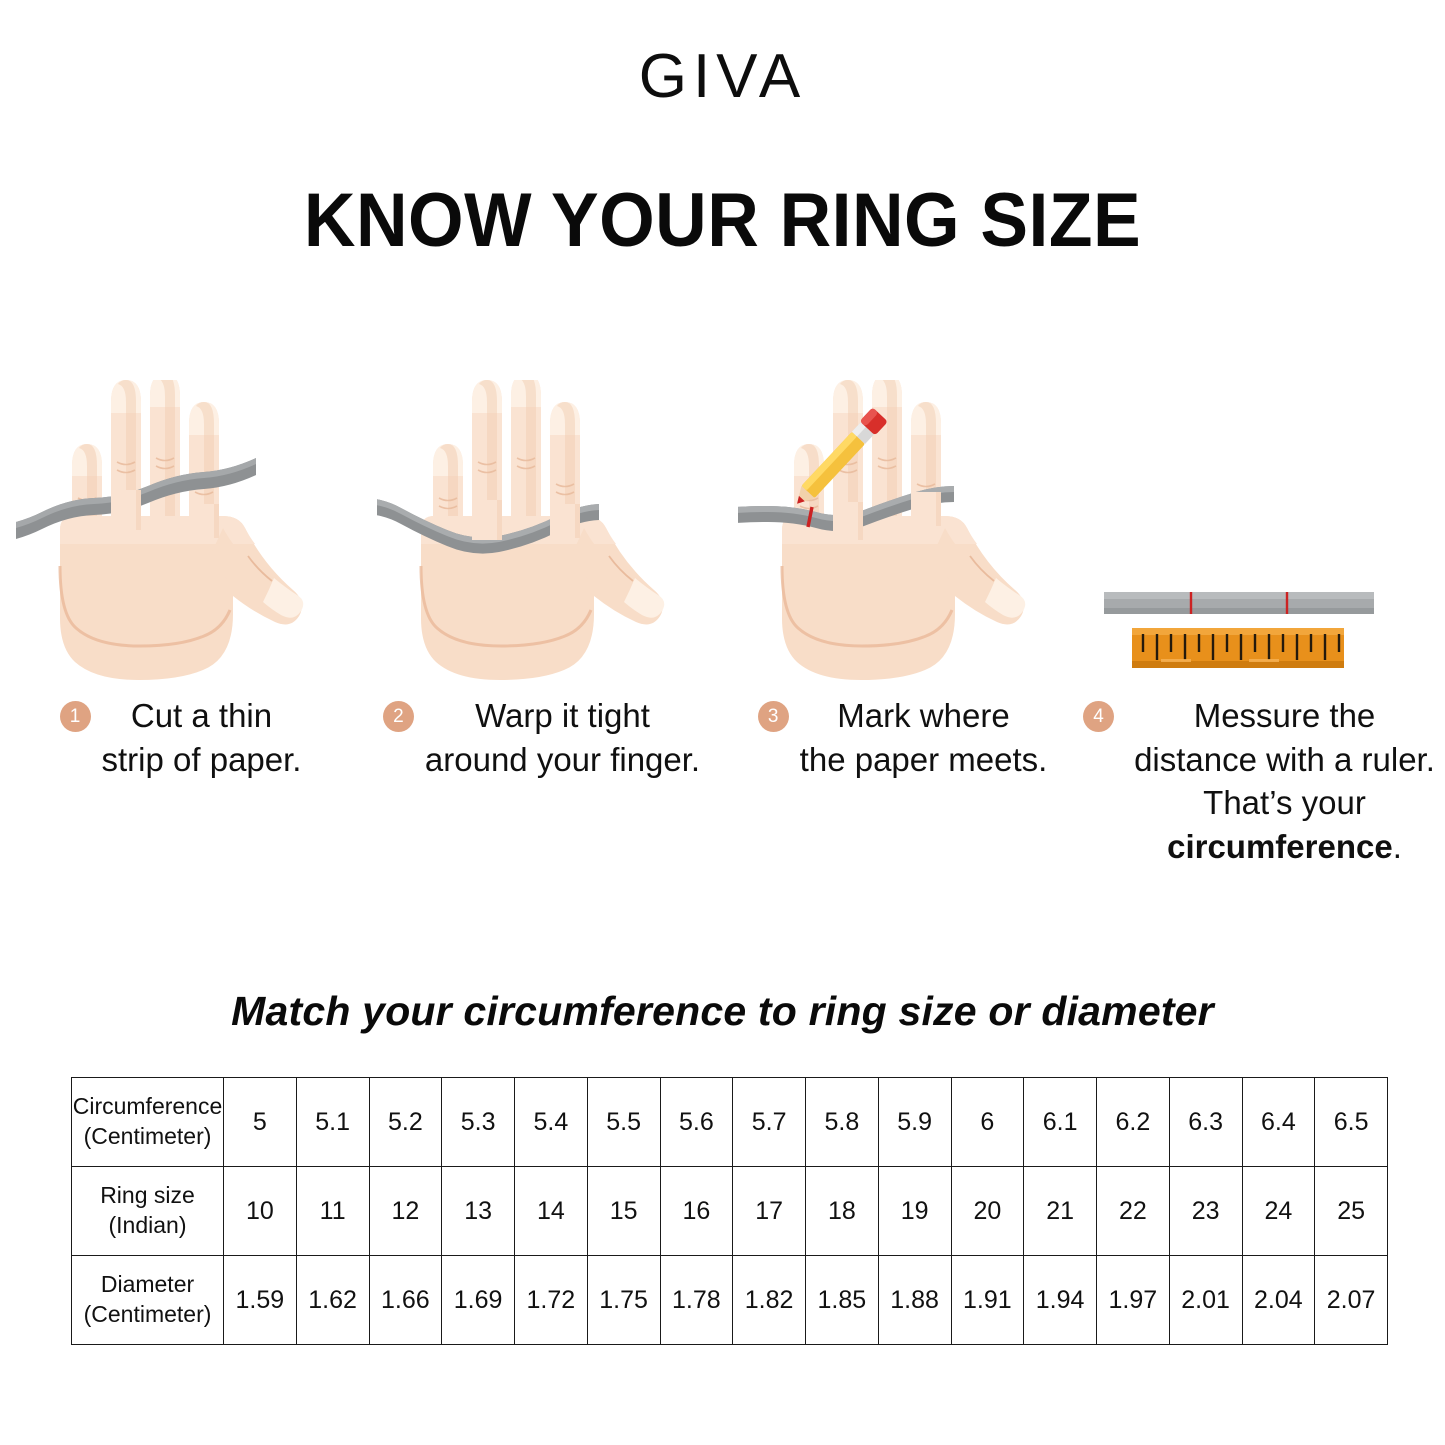 The width and height of the screenshot is (1445, 1445). What do you see at coordinates (562, 737) in the screenshot?
I see `step-2-text: Warp it tight around your finger.` at bounding box center [562, 737].